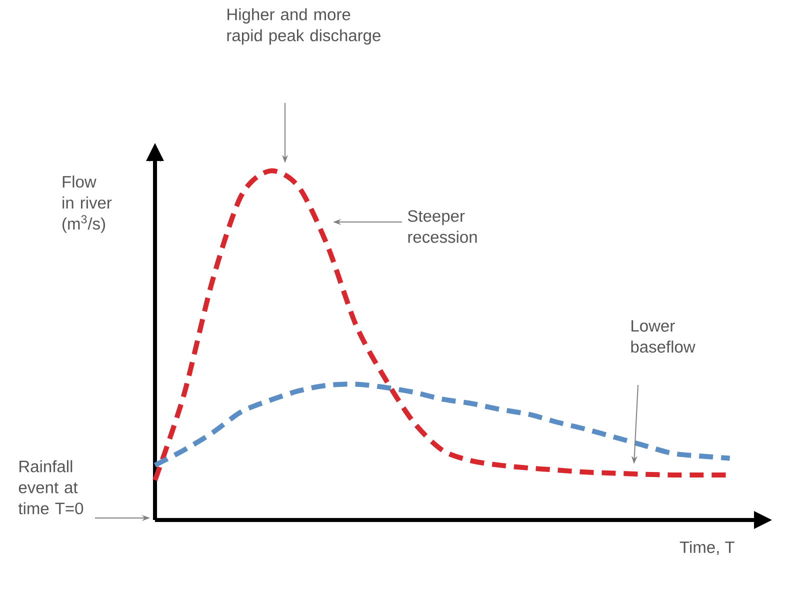 This screenshot has height=589, width=790. Describe the element at coordinates (303, 26) in the screenshot. I see `text: Higher and more rapid peak discharge` at that location.